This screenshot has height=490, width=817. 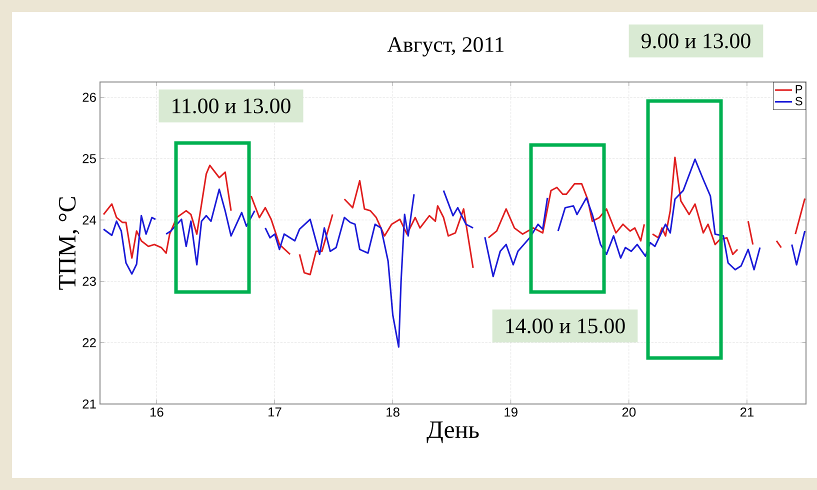 What do you see at coordinates (629, 412) in the screenshot?
I see `x-tick-label: 20` at bounding box center [629, 412].